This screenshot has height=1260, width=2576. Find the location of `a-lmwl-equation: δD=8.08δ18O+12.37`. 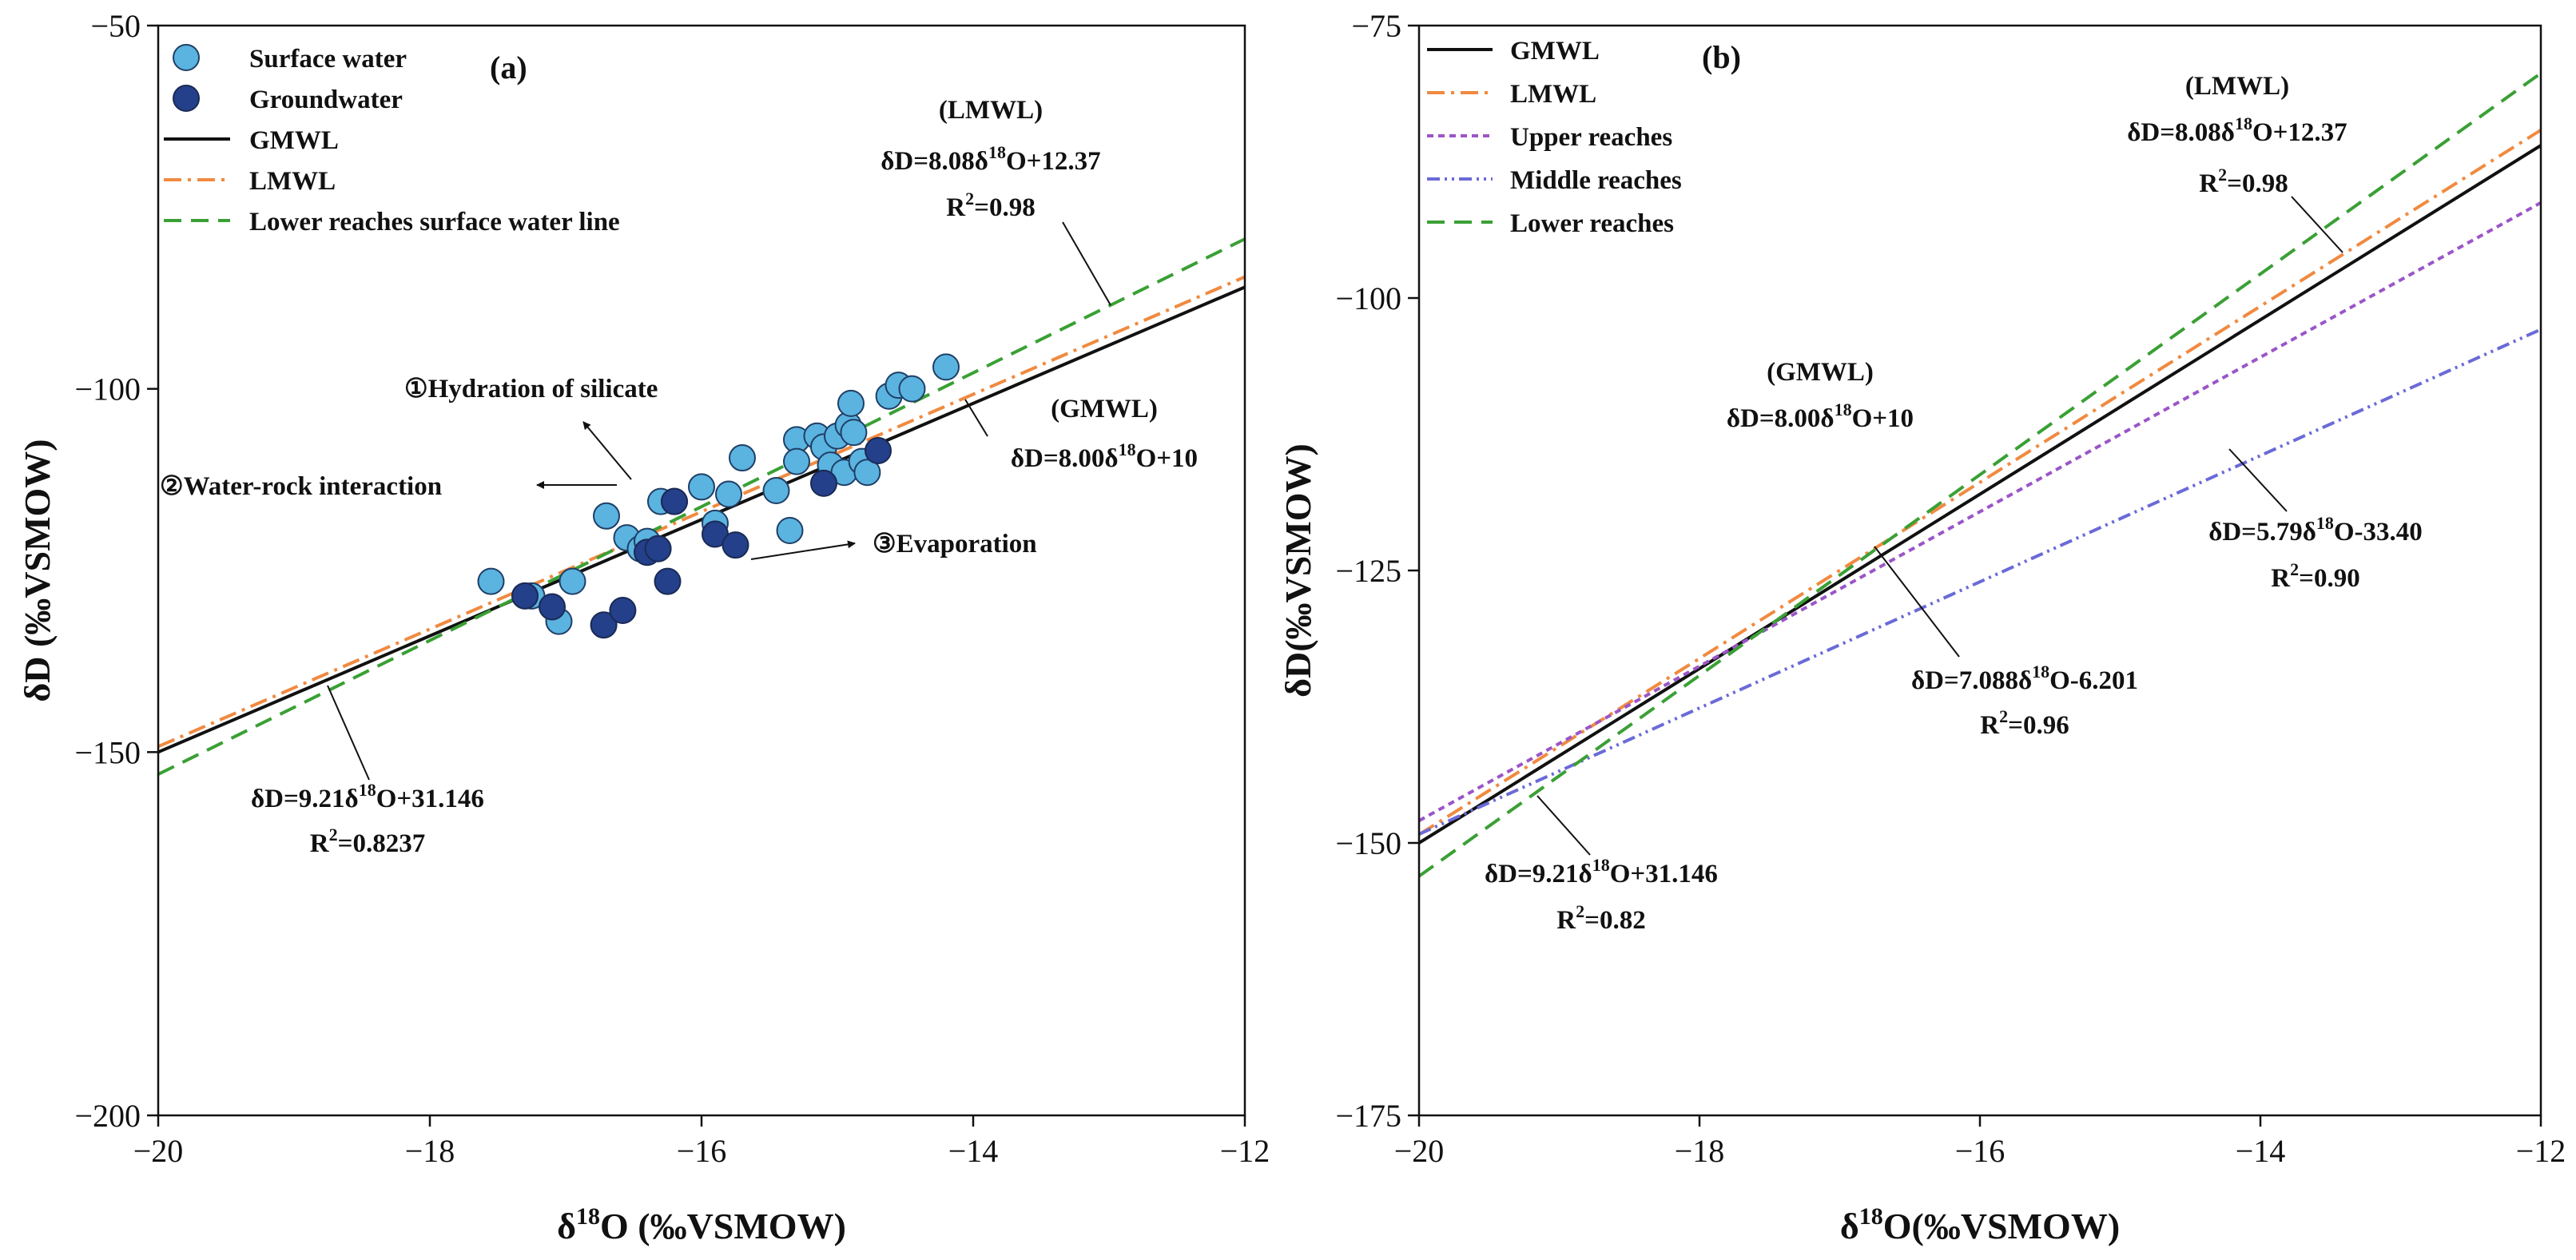

a-lmwl-equation: δD=8.08δ18O+12.37 is located at coordinates (990, 159).